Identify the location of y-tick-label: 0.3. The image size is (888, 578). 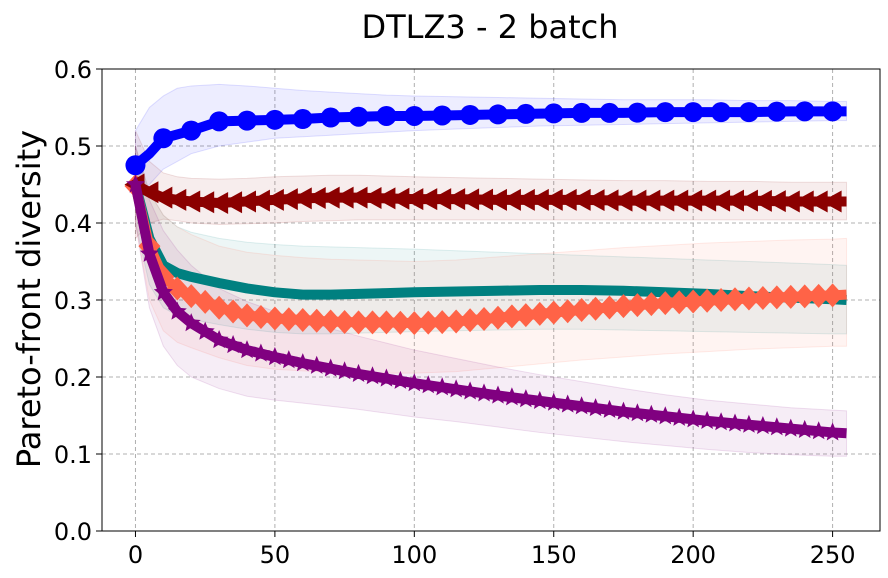
(73, 301).